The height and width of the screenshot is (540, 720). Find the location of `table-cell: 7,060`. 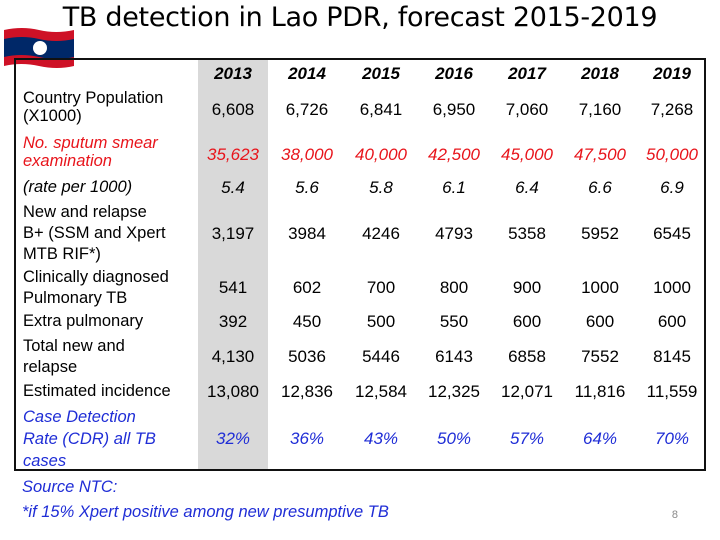

table-cell: 7,060 is located at coordinates (527, 109).